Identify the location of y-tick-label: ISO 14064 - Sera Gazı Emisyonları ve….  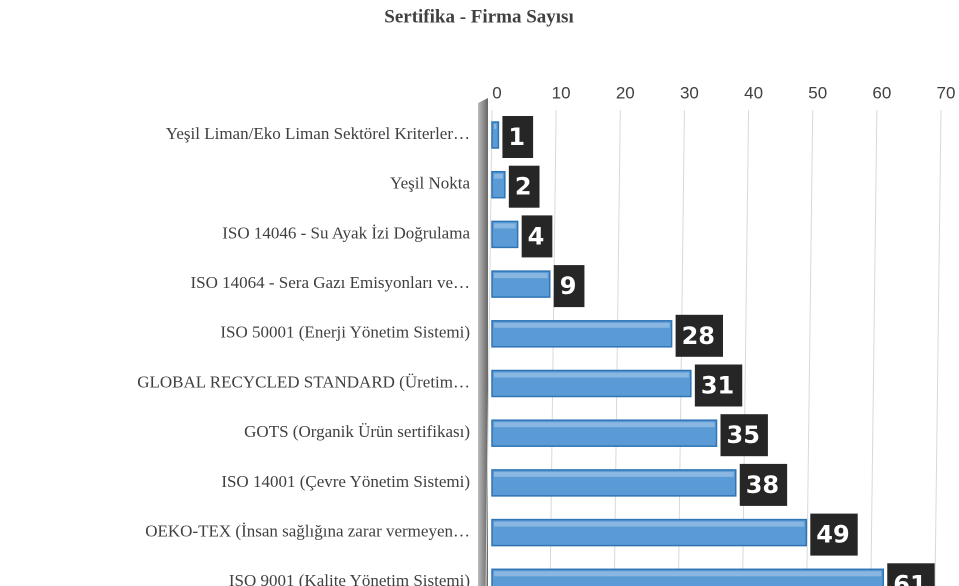
(331, 282).